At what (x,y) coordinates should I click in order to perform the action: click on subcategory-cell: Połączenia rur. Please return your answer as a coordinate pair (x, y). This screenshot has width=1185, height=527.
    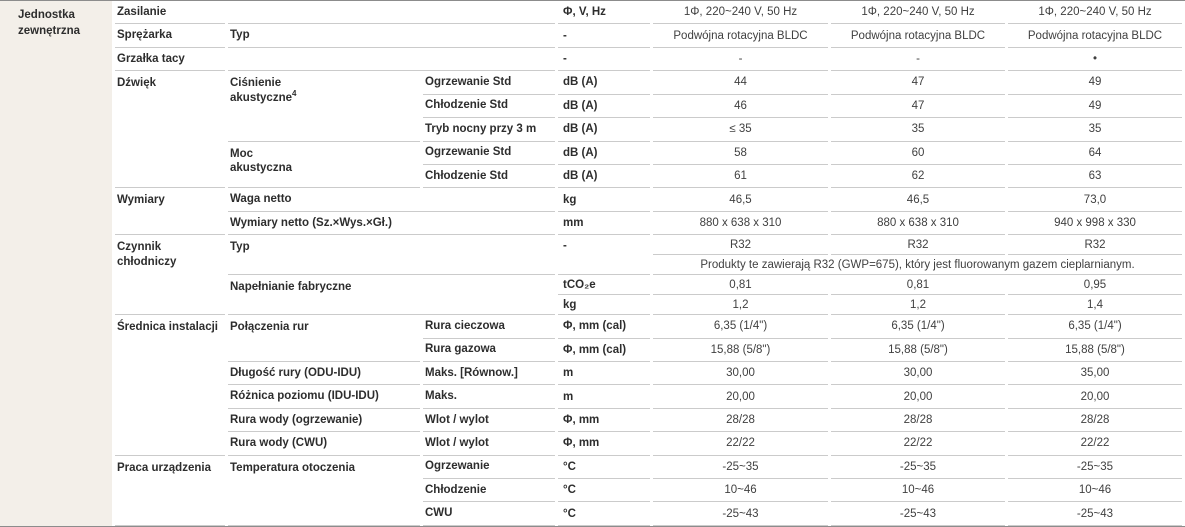
    Looking at the image, I should click on (324, 338).